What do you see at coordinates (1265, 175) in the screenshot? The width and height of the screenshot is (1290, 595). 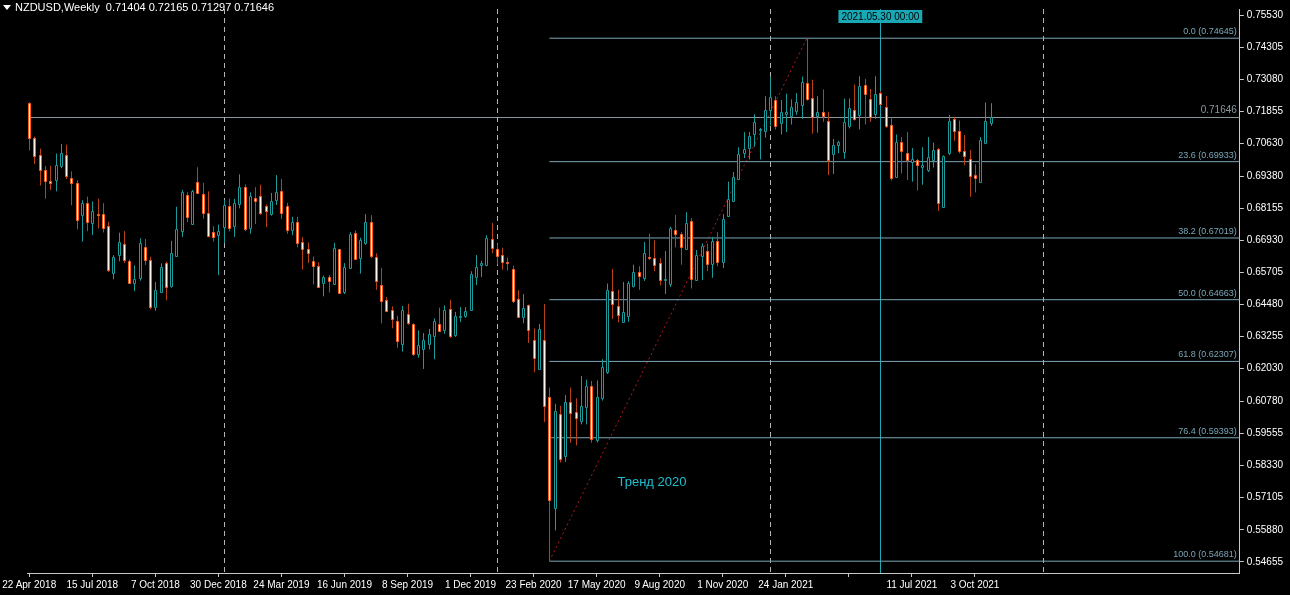 I see `y-tick-label: 0.69380` at bounding box center [1265, 175].